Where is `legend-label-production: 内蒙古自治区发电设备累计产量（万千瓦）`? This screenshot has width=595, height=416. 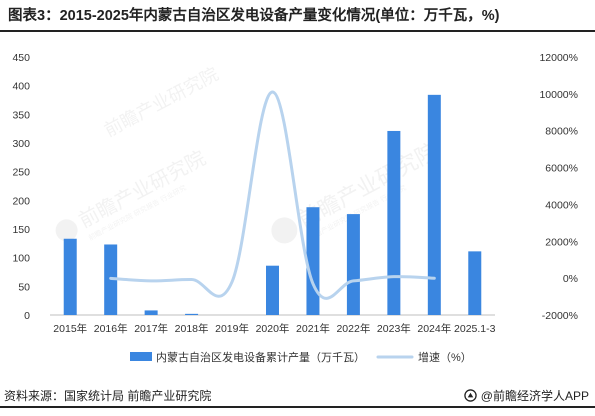
legend-label-production: 内蒙古自治区发电设备累计产量（万千瓦） is located at coordinates (260, 357).